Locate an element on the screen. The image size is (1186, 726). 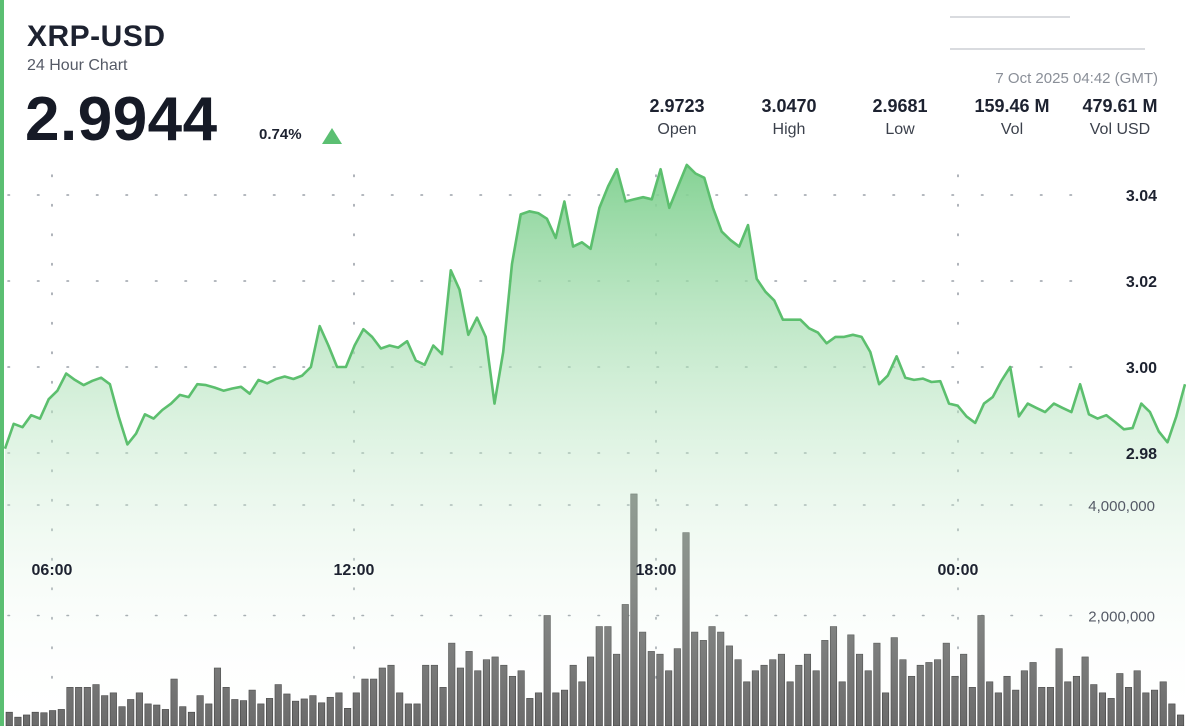
stat-low: 2.9681 Low is located at coordinates (900, 117).